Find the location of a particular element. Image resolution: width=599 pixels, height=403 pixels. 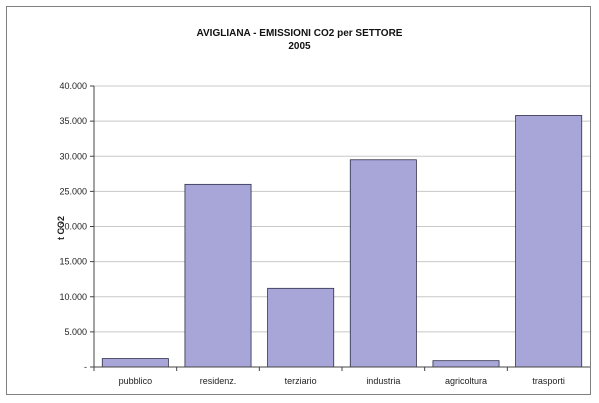

chart-title: AVIGLIANA - EMISSIONI CO2 per SETTORE is located at coordinates (299, 33).